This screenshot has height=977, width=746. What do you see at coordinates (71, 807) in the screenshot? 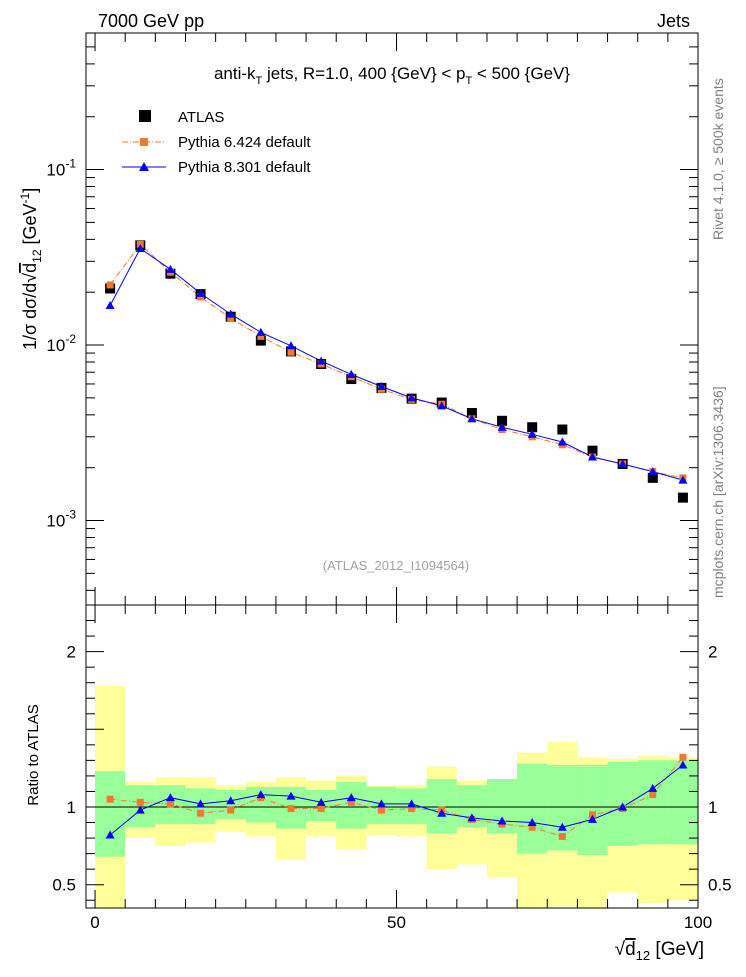
I see `ratio-y-tick-label-left: 1` at bounding box center [71, 807].